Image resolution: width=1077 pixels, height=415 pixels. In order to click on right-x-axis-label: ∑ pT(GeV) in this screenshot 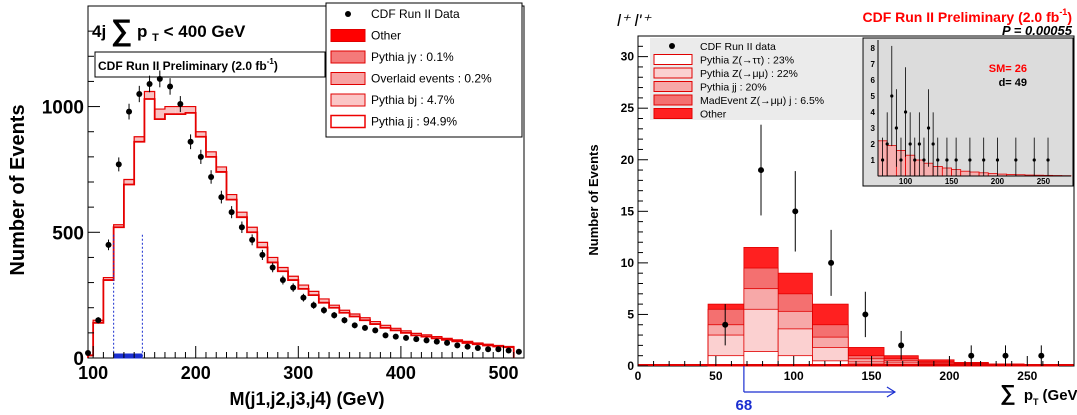, I will do `click(1038, 393)`.